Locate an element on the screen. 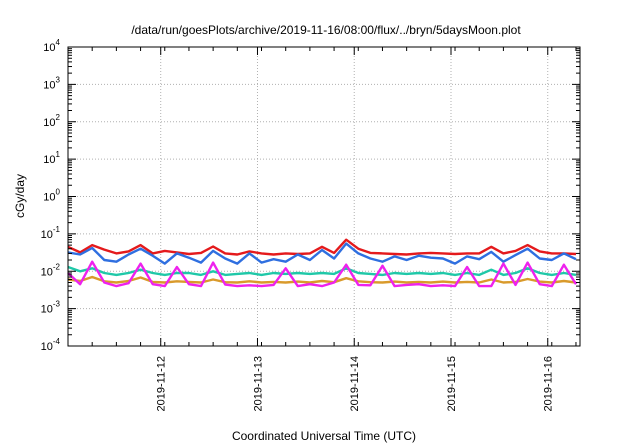 This screenshot has width=640, height=448. y-tick-label: 10⁰ is located at coordinates (51, 196).